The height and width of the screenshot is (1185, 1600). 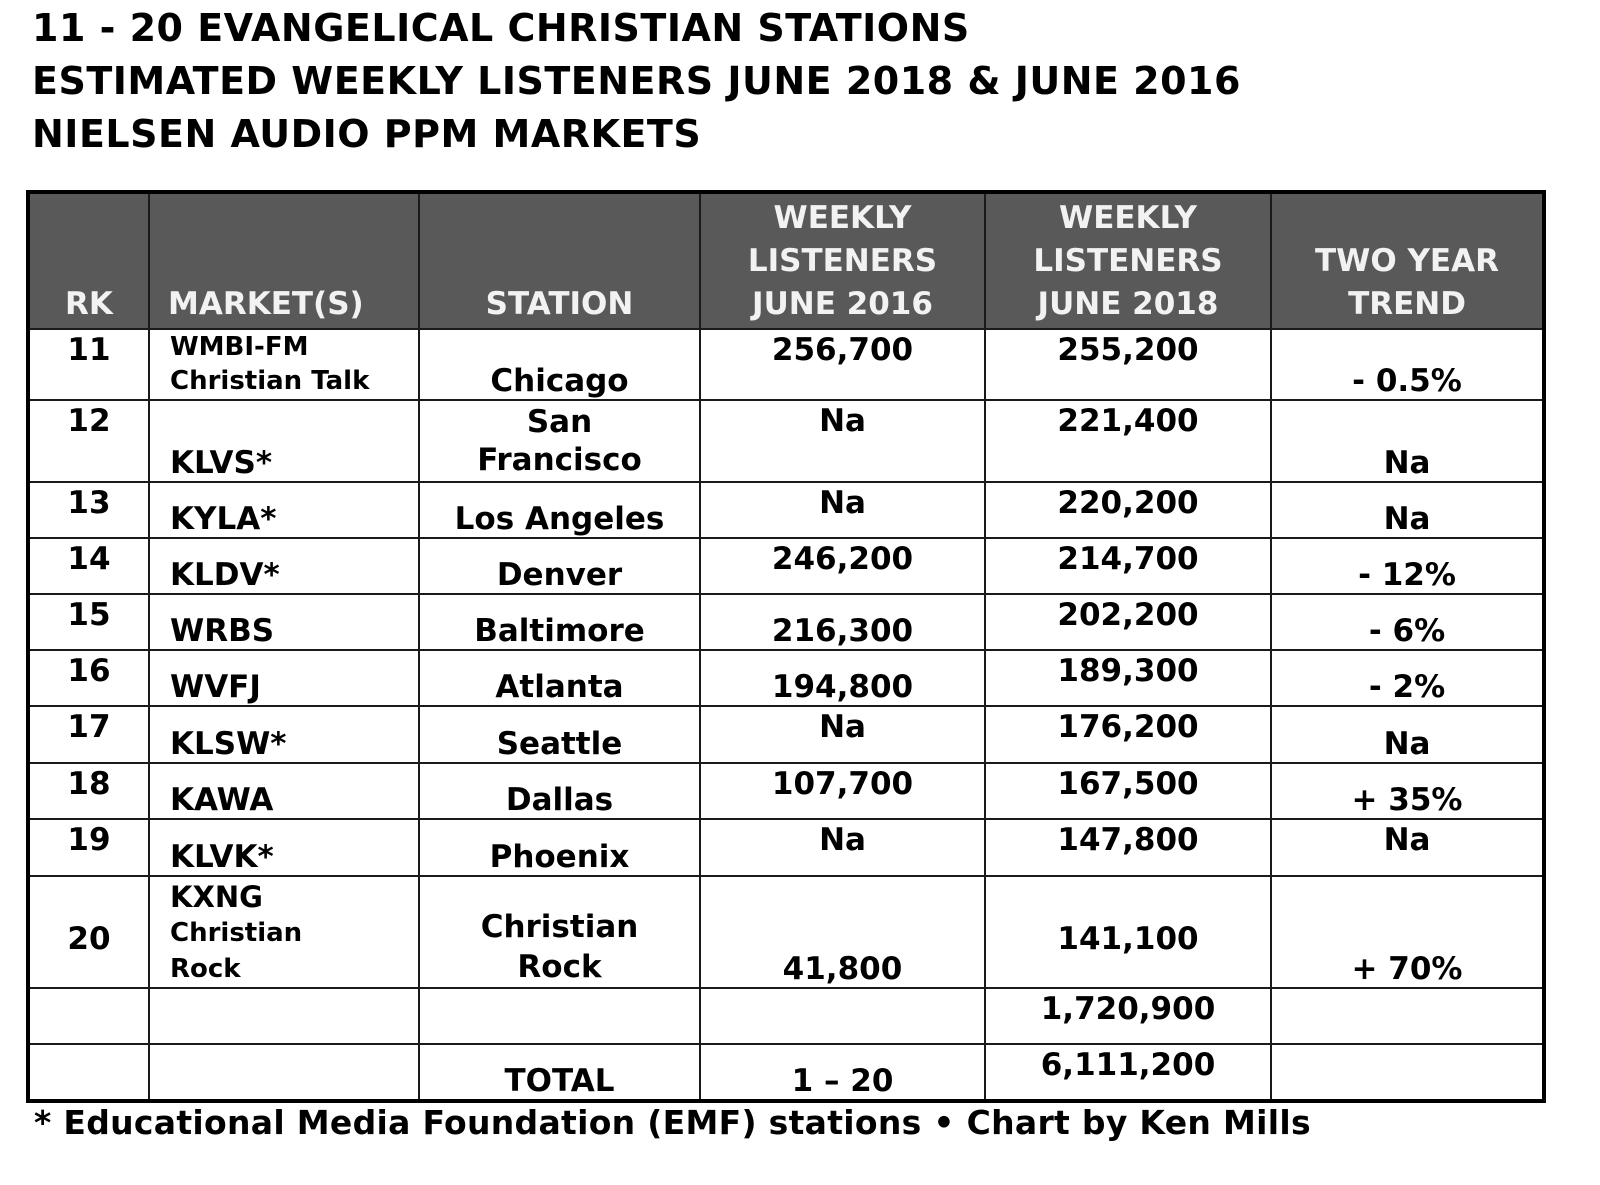 I want to click on listeners-2016-cell: 194,800, so click(x=842, y=678).